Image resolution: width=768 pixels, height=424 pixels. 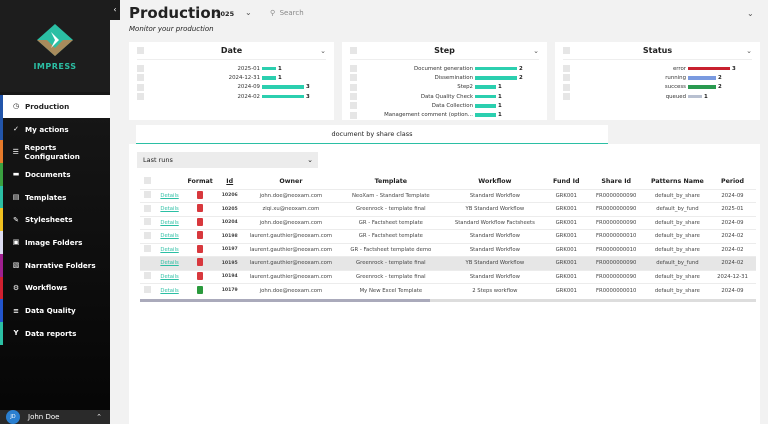 I want to click on filter-row: Data Collection 1, so click(x=448, y=105).